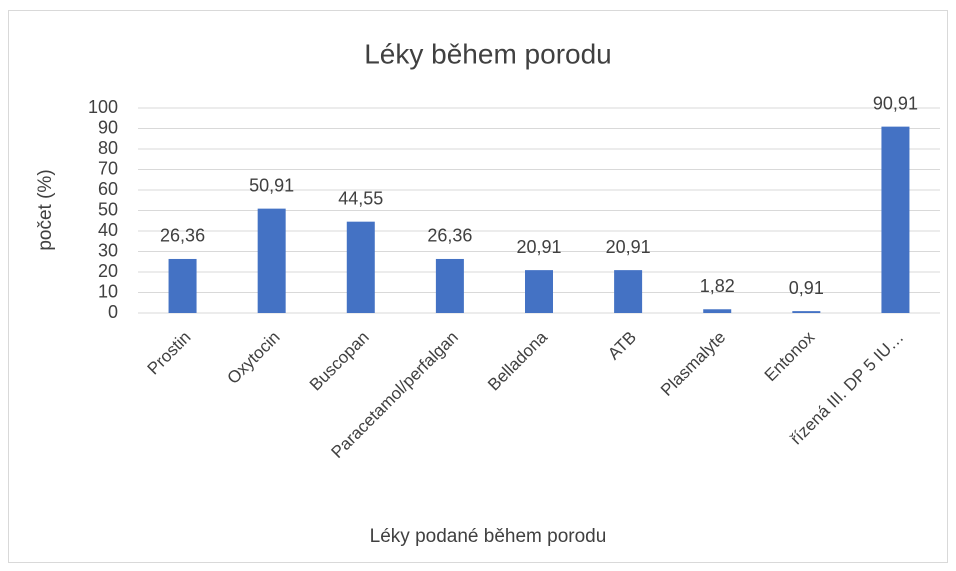 This screenshot has width=956, height=571. I want to click on y-tick-label: 100, so click(103, 107).